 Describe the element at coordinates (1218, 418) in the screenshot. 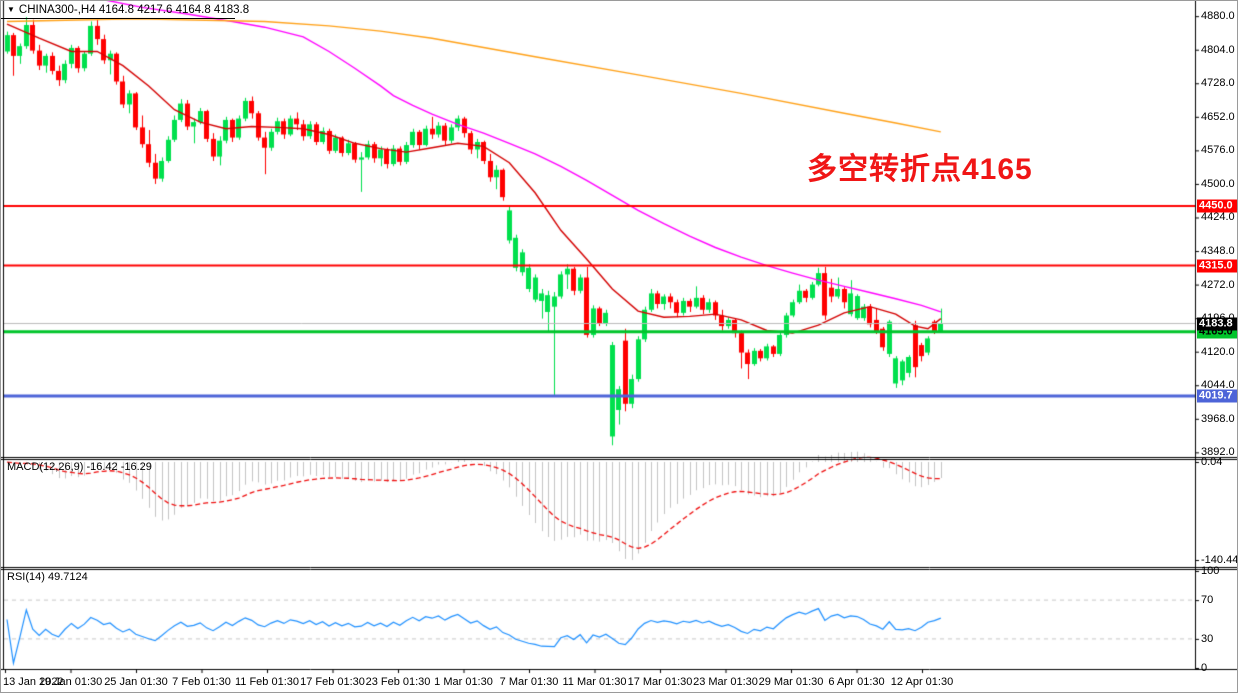

I see `price-tick-3968.0: 3968.0` at that location.